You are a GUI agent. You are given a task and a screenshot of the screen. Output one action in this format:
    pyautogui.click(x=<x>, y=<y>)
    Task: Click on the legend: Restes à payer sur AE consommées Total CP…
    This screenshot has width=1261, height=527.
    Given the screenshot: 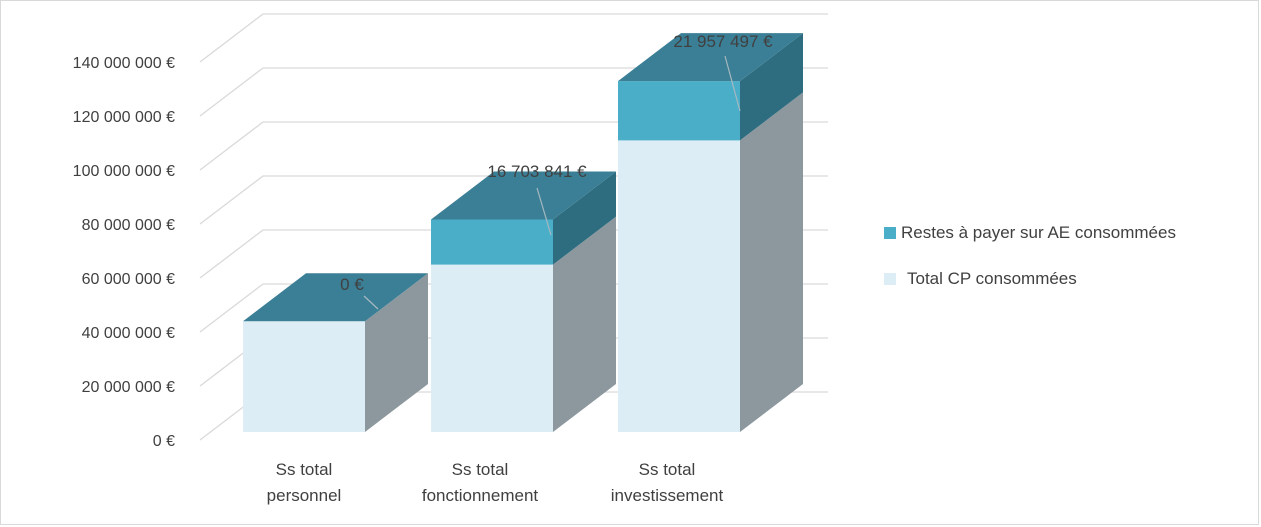 What is the action you would take?
    pyautogui.click(x=1030, y=255)
    